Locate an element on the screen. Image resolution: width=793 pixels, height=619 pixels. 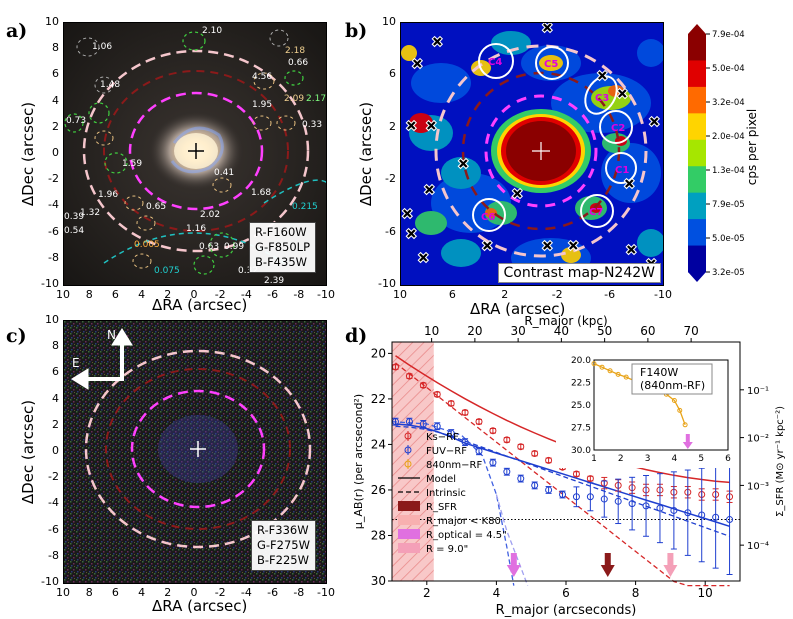
inset-x-tick-label: 6 is located at coordinates (728, 459).